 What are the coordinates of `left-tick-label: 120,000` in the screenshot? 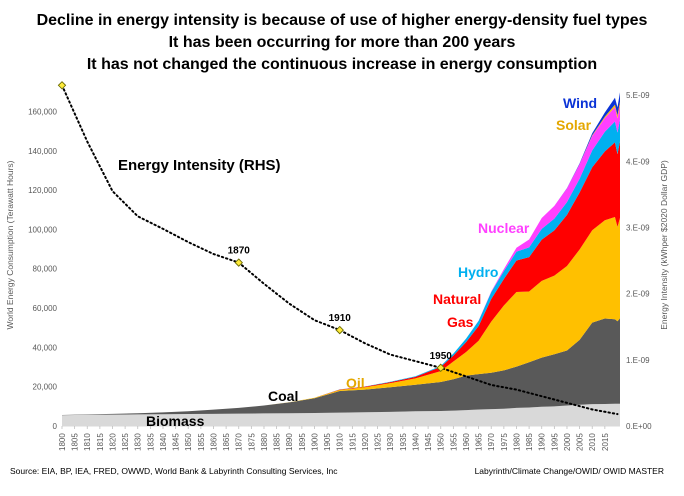 It's located at (42, 190).